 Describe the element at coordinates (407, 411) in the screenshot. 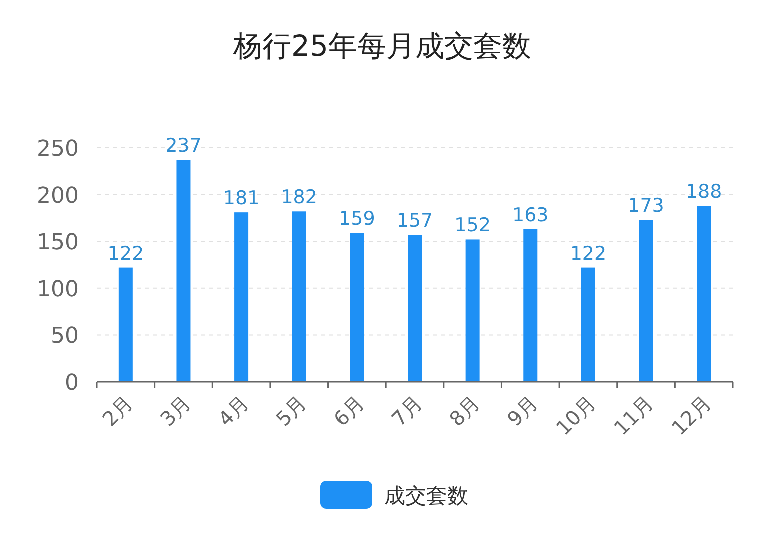

I see `x-tick-label: 7月` at that location.